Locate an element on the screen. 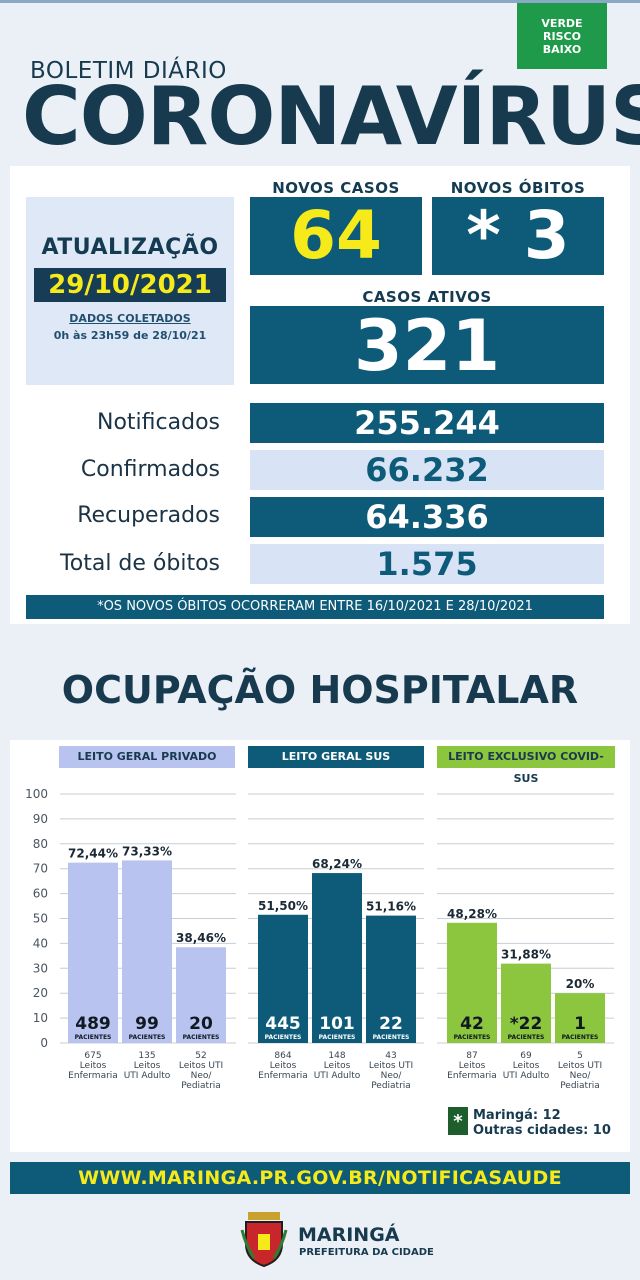 The width and height of the screenshot is (640, 1280). y-tick-label: 60 is located at coordinates (40, 894).